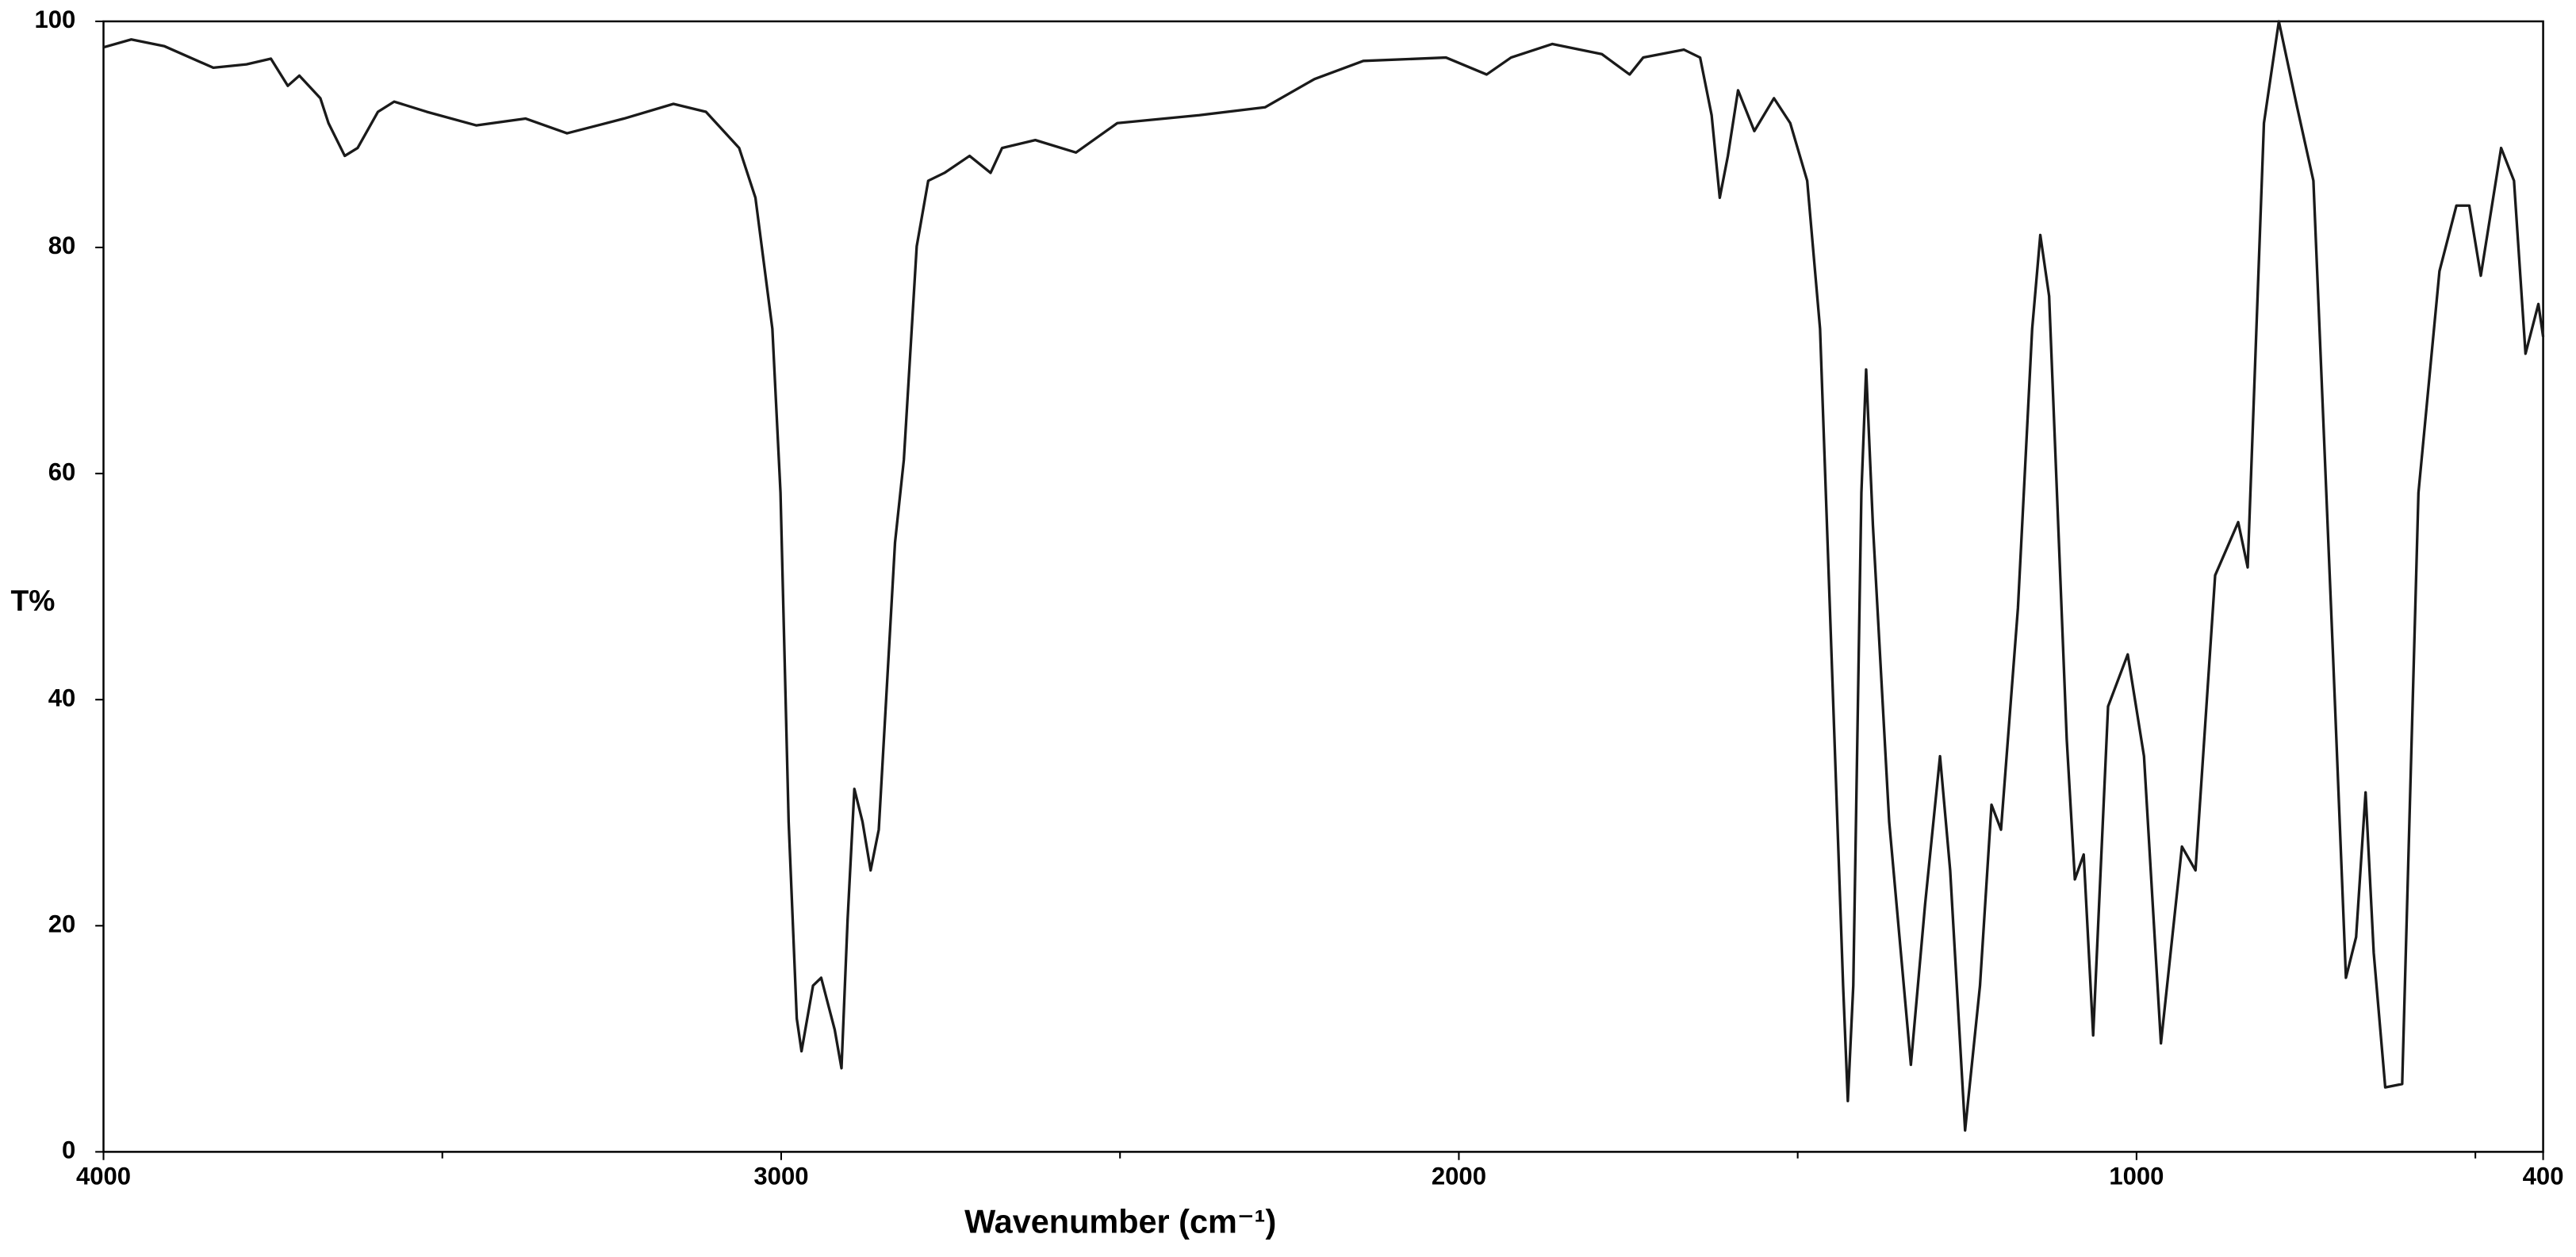 The width and height of the screenshot is (2576, 1257). What do you see at coordinates (62, 924) in the screenshot?
I see `y-tick-label: 20` at bounding box center [62, 924].